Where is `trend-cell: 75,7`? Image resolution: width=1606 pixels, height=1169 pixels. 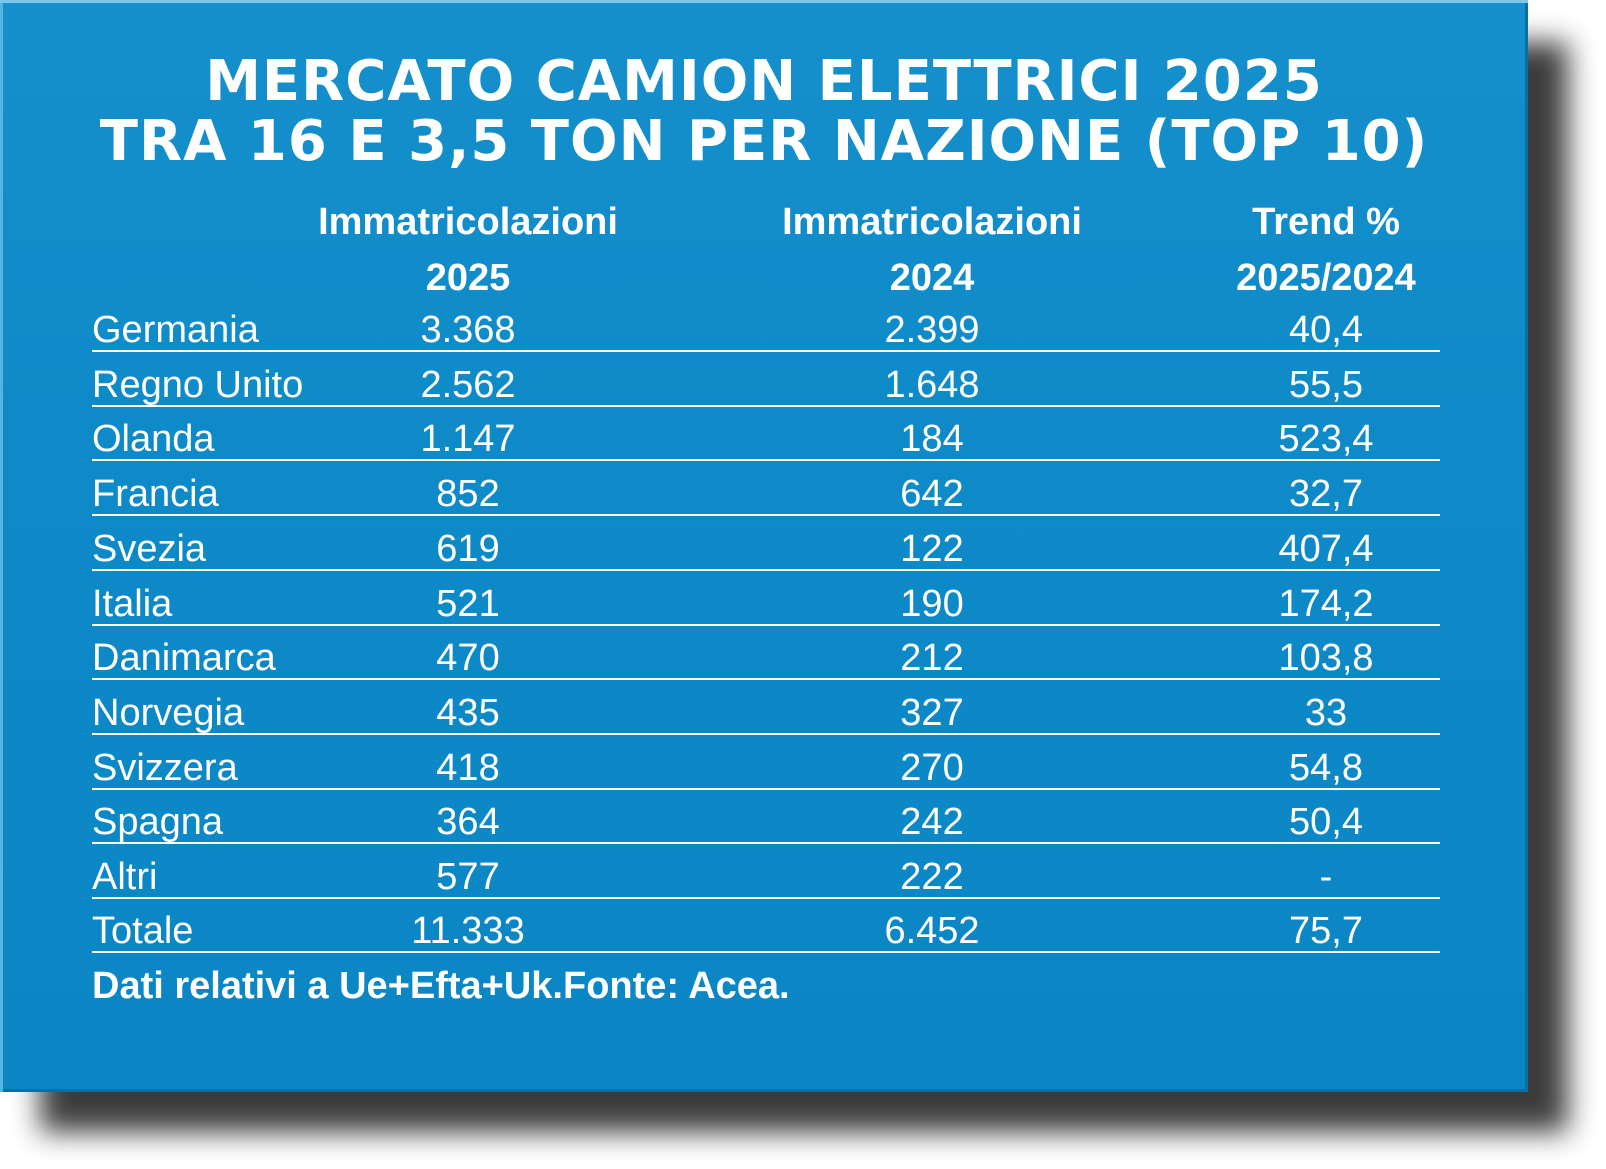
trend-cell: 75,7 is located at coordinates (1326, 931).